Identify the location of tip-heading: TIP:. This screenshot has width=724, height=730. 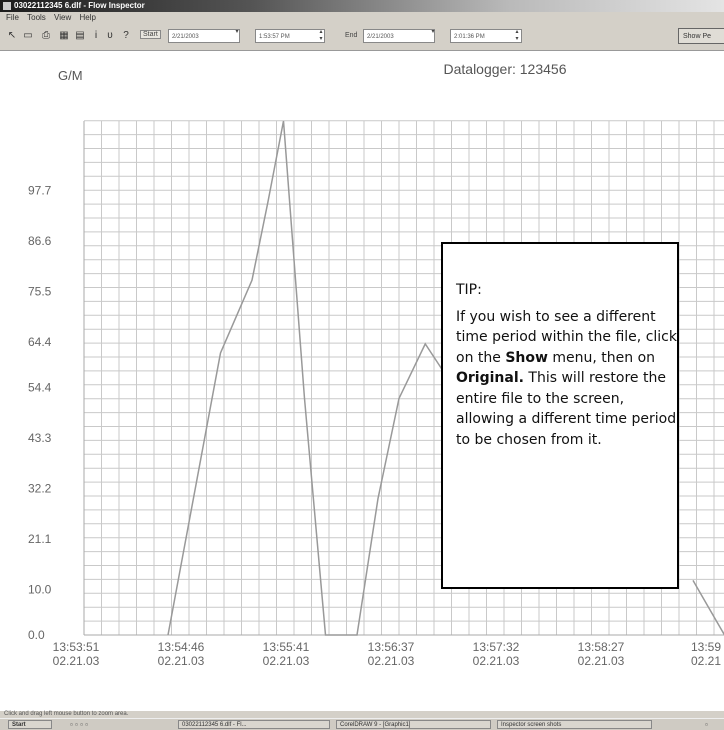
(469, 290).